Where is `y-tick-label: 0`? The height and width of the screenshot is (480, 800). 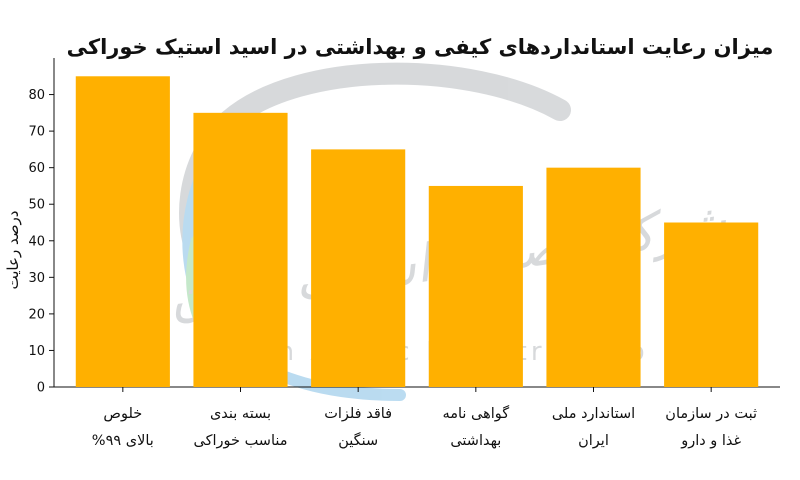
y-tick-label: 0 is located at coordinates (41, 388).